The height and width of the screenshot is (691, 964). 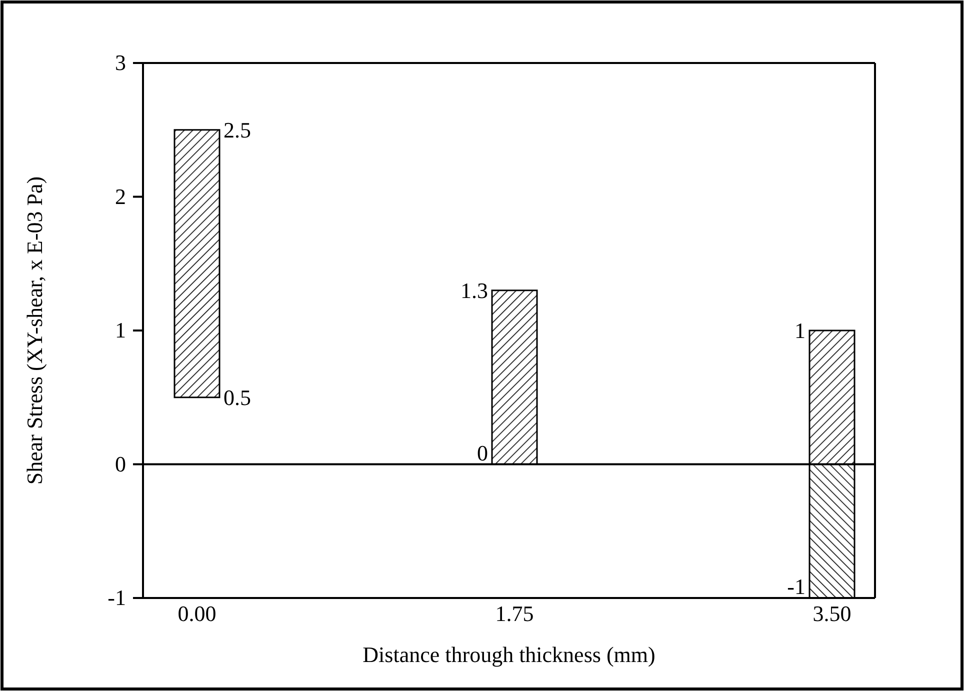 I want to click on x-tick-label: 3.50, so click(x=832, y=613).